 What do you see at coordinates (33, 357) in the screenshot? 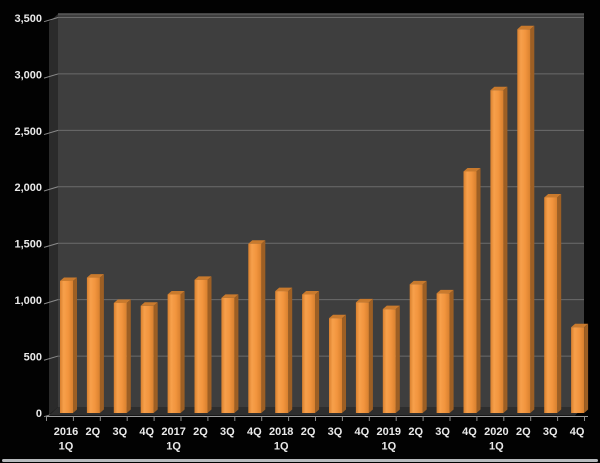
I see `y-tick-label: 500` at bounding box center [33, 357].